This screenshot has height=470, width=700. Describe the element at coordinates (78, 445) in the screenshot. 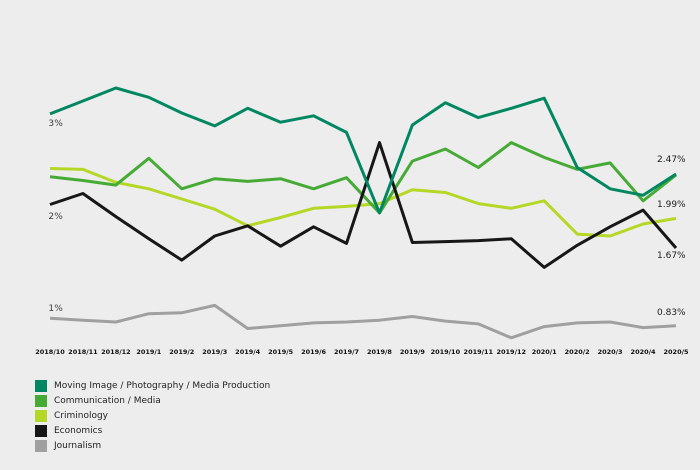

I see `legend-label: Journalism` at that location.